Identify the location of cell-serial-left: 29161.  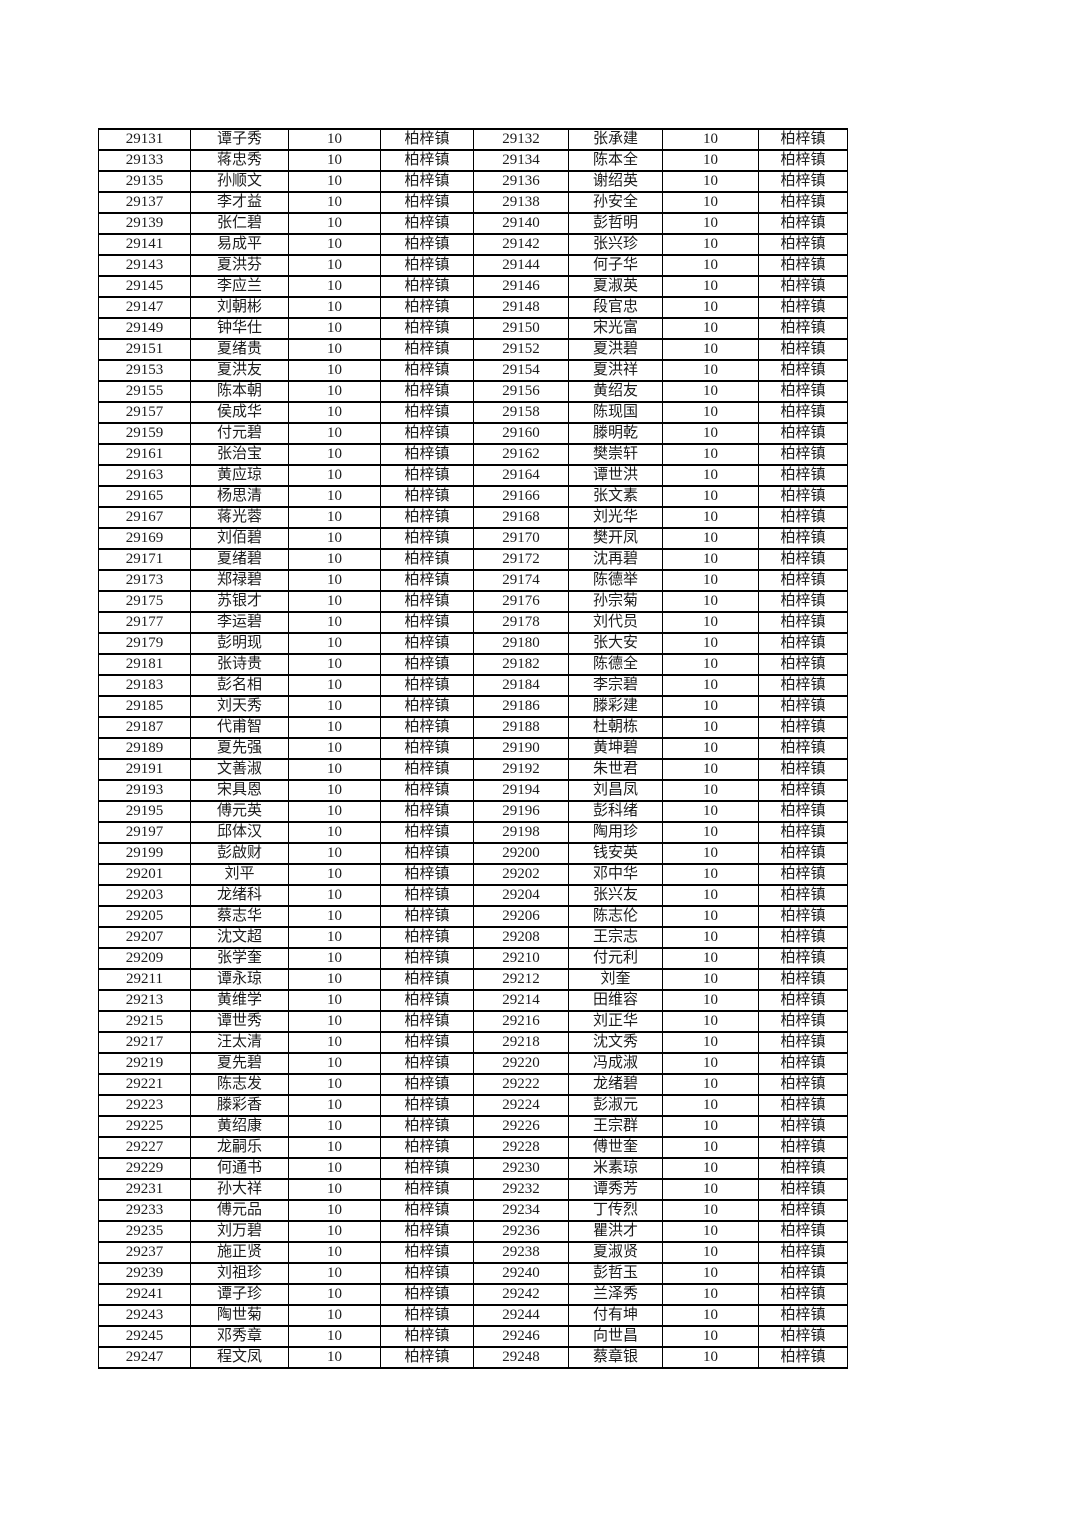
(144, 454).